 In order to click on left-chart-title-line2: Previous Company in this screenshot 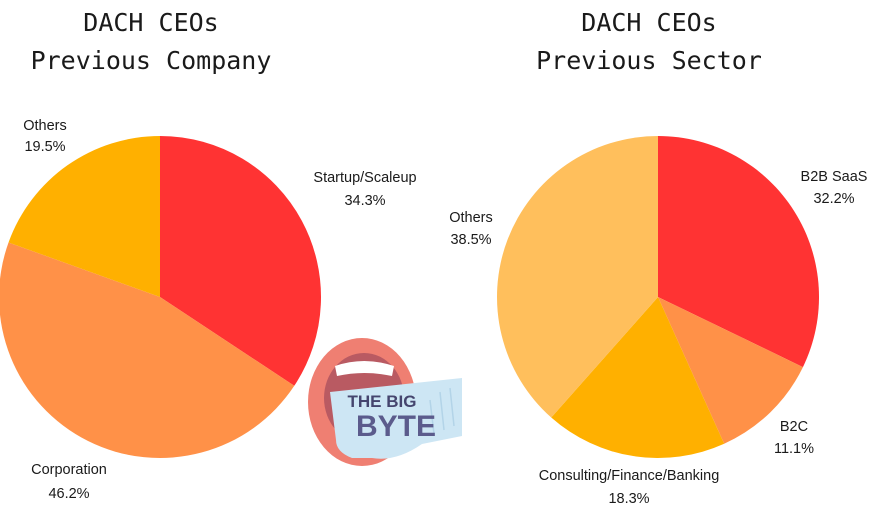, I will do `click(151, 60)`.